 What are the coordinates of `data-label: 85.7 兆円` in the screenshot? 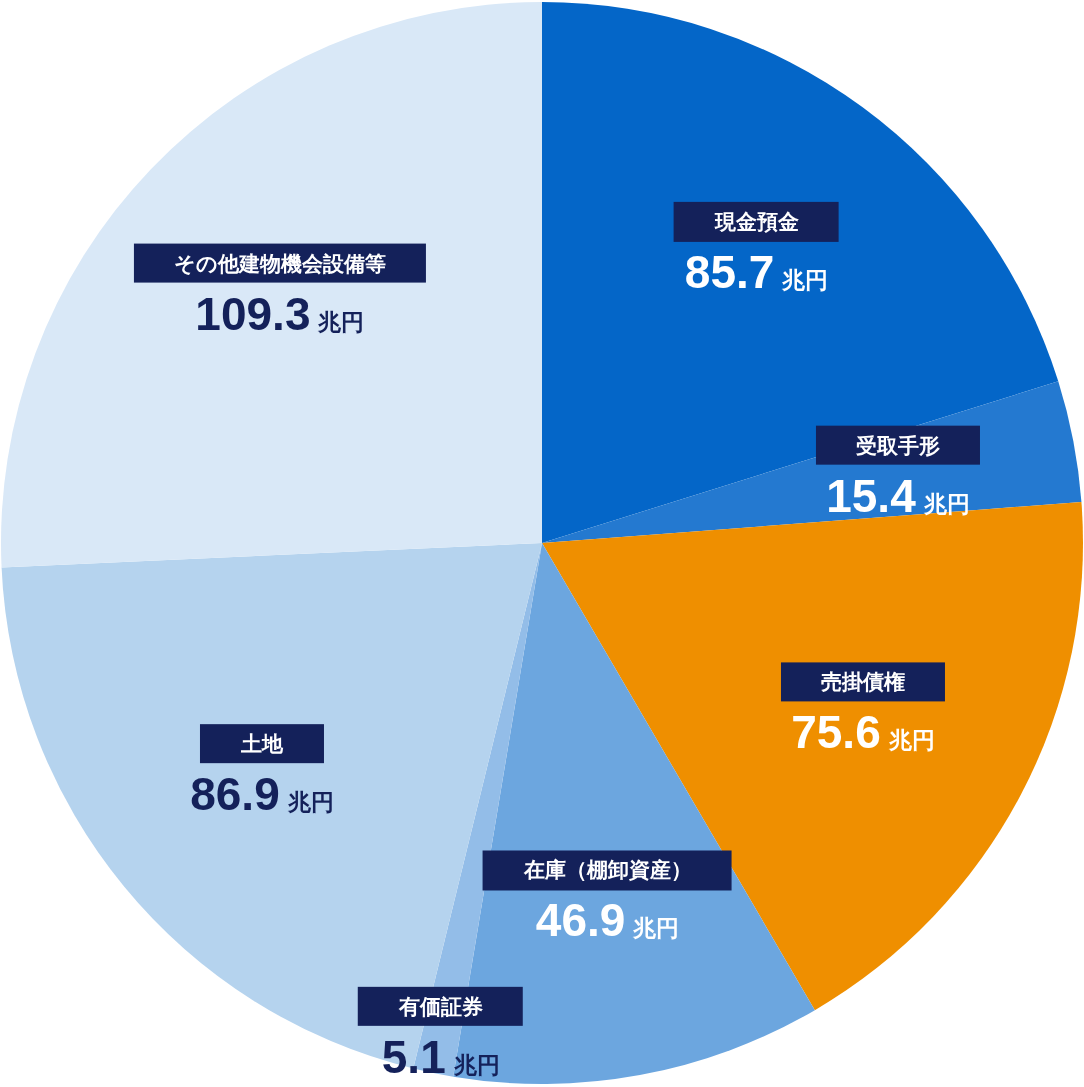 It's located at (756, 271).